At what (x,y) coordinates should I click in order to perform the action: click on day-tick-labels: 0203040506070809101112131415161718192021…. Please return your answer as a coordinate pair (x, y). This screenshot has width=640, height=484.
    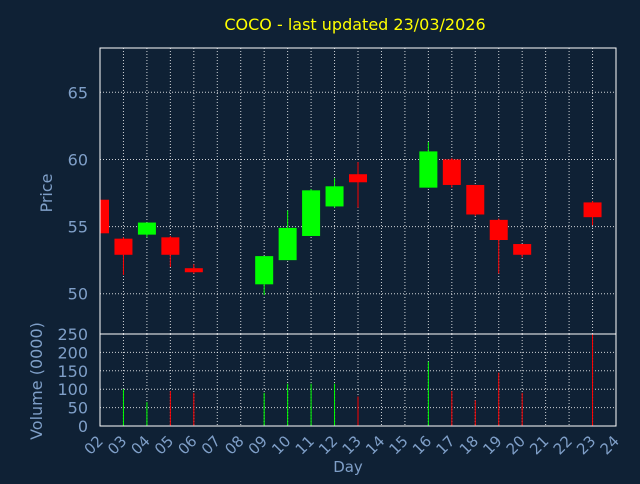
    Looking at the image, I should click on (352, 445).